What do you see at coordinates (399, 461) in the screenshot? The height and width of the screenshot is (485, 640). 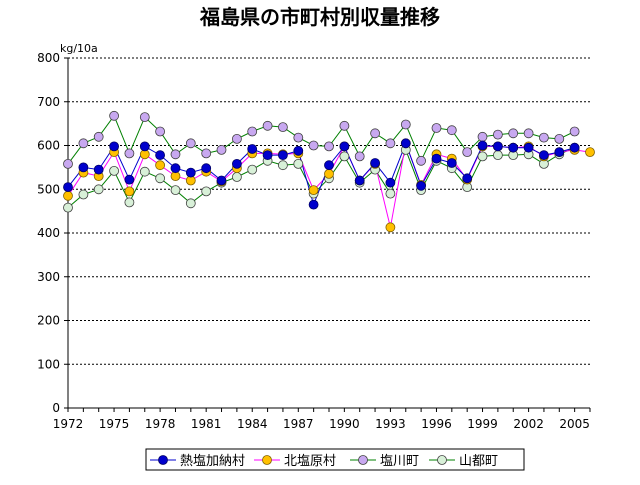 I see `legend-label-2: 塩川町` at bounding box center [399, 461].